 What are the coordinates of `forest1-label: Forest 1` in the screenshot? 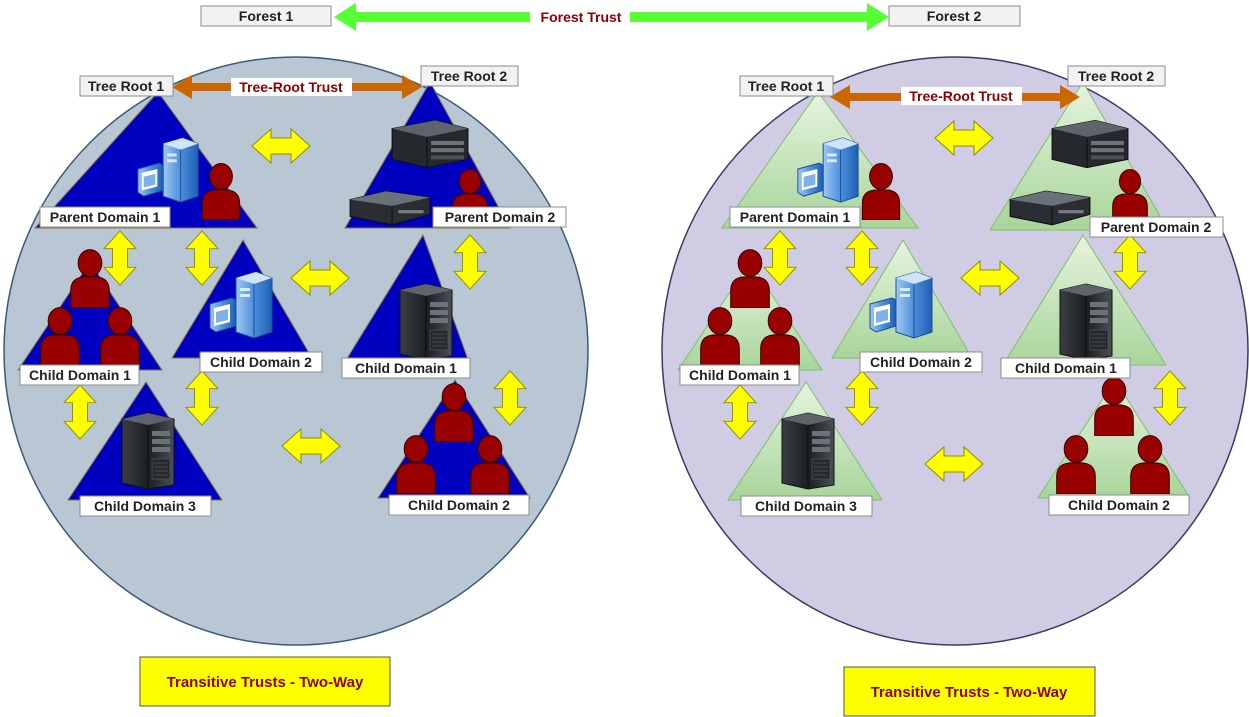 It's located at (266, 16).